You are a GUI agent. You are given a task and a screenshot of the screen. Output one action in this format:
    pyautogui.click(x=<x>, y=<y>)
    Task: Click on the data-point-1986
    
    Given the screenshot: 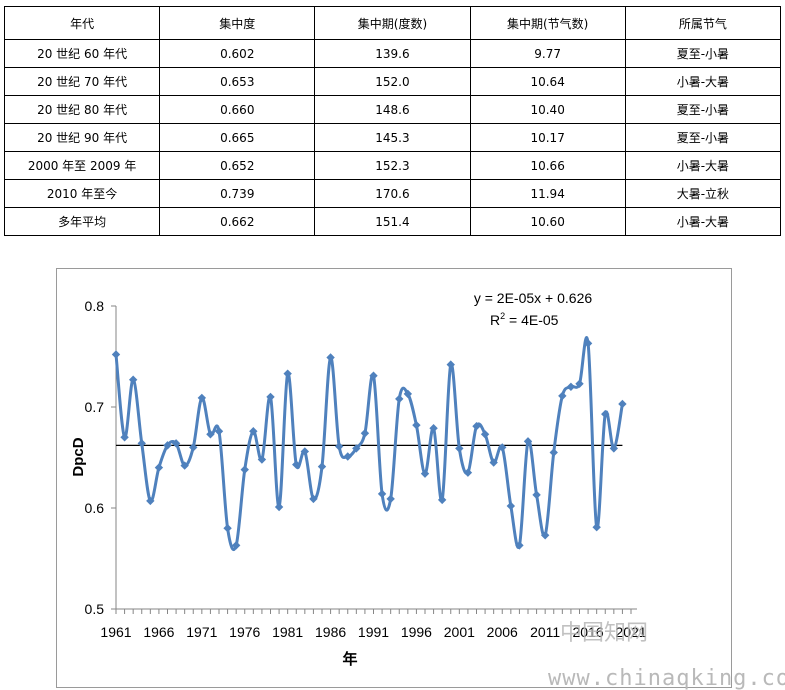 What is the action you would take?
    pyautogui.click(x=330, y=357)
    